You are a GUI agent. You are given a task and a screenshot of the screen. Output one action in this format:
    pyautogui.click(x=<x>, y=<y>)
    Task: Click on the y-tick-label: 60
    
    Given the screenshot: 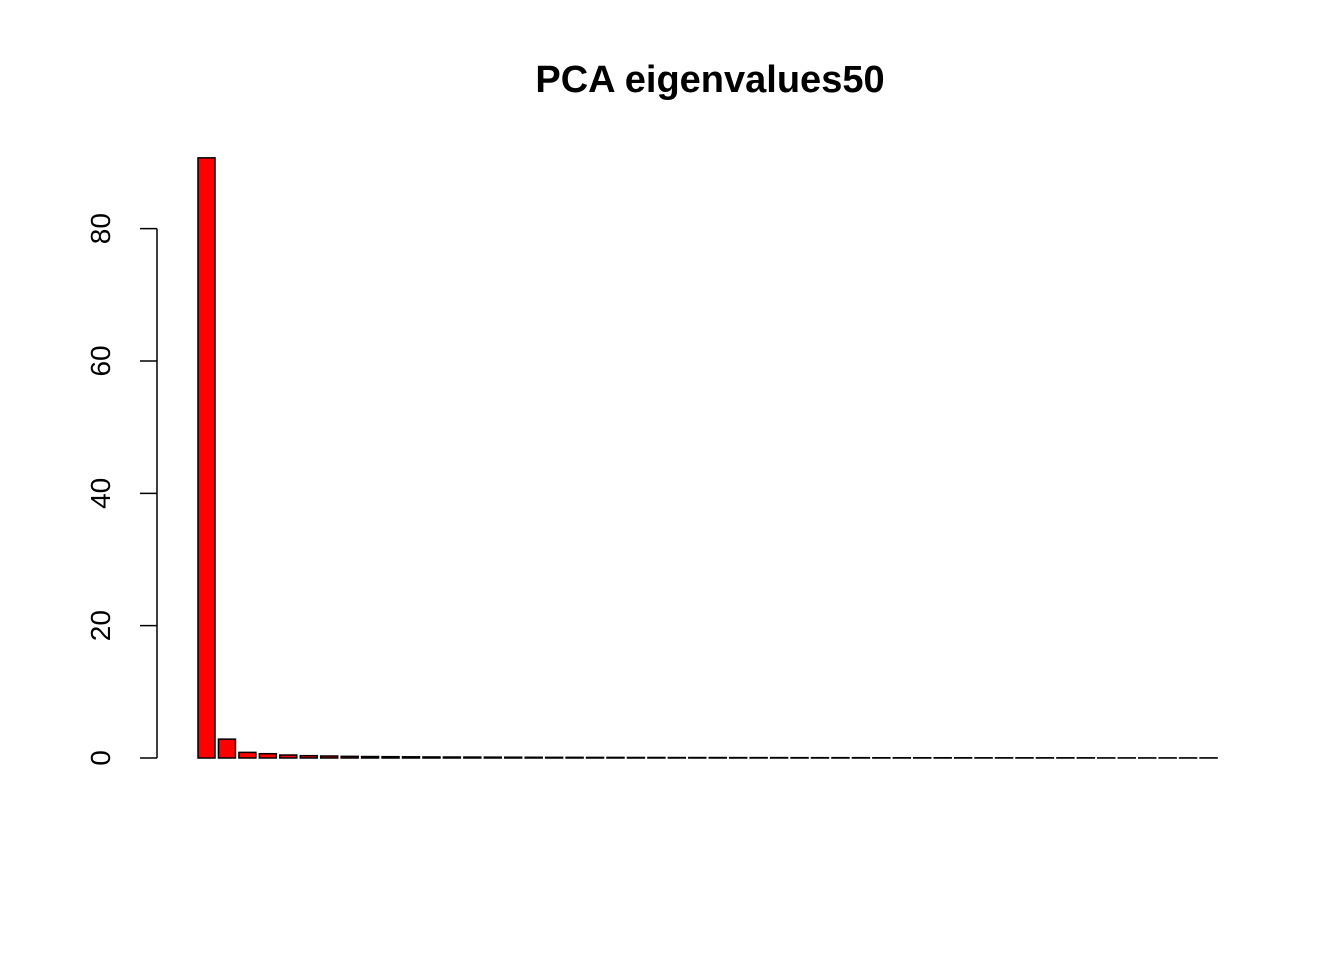 What is the action you would take?
    pyautogui.click(x=100, y=360)
    